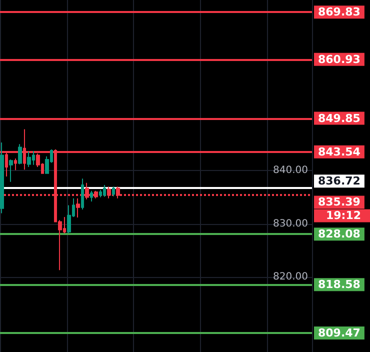 The height and width of the screenshot is (352, 370). What do you see at coordinates (339, 118) in the screenshot?
I see `ref-line-label: 849.85` at bounding box center [339, 118].